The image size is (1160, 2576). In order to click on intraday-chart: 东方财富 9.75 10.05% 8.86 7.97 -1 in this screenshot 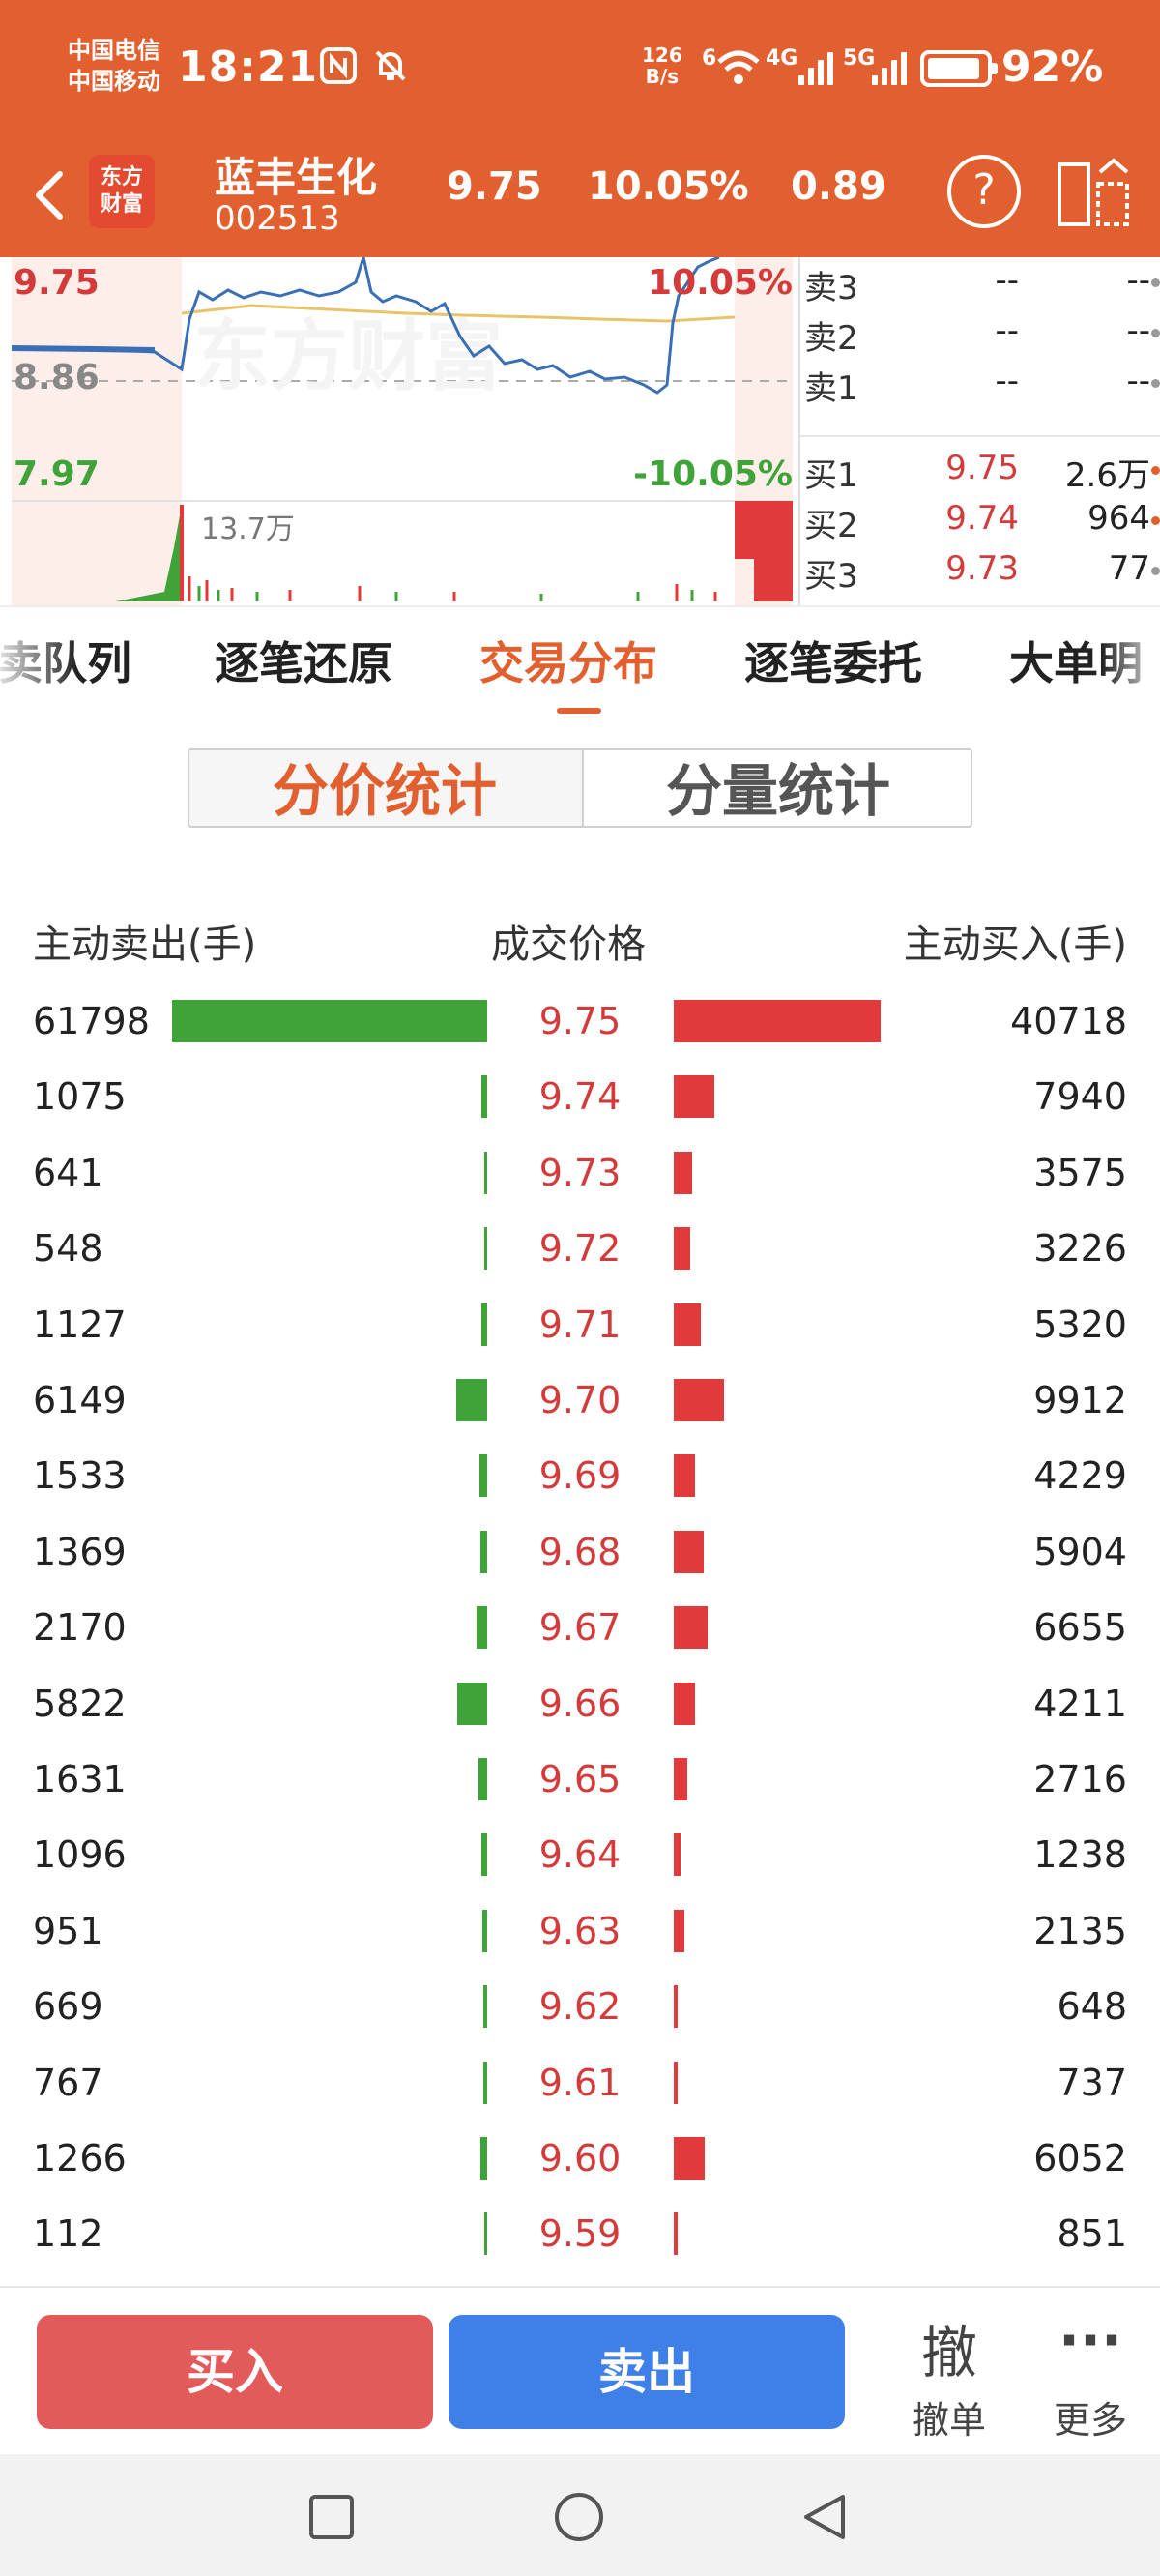, I will do `click(399, 431)`.